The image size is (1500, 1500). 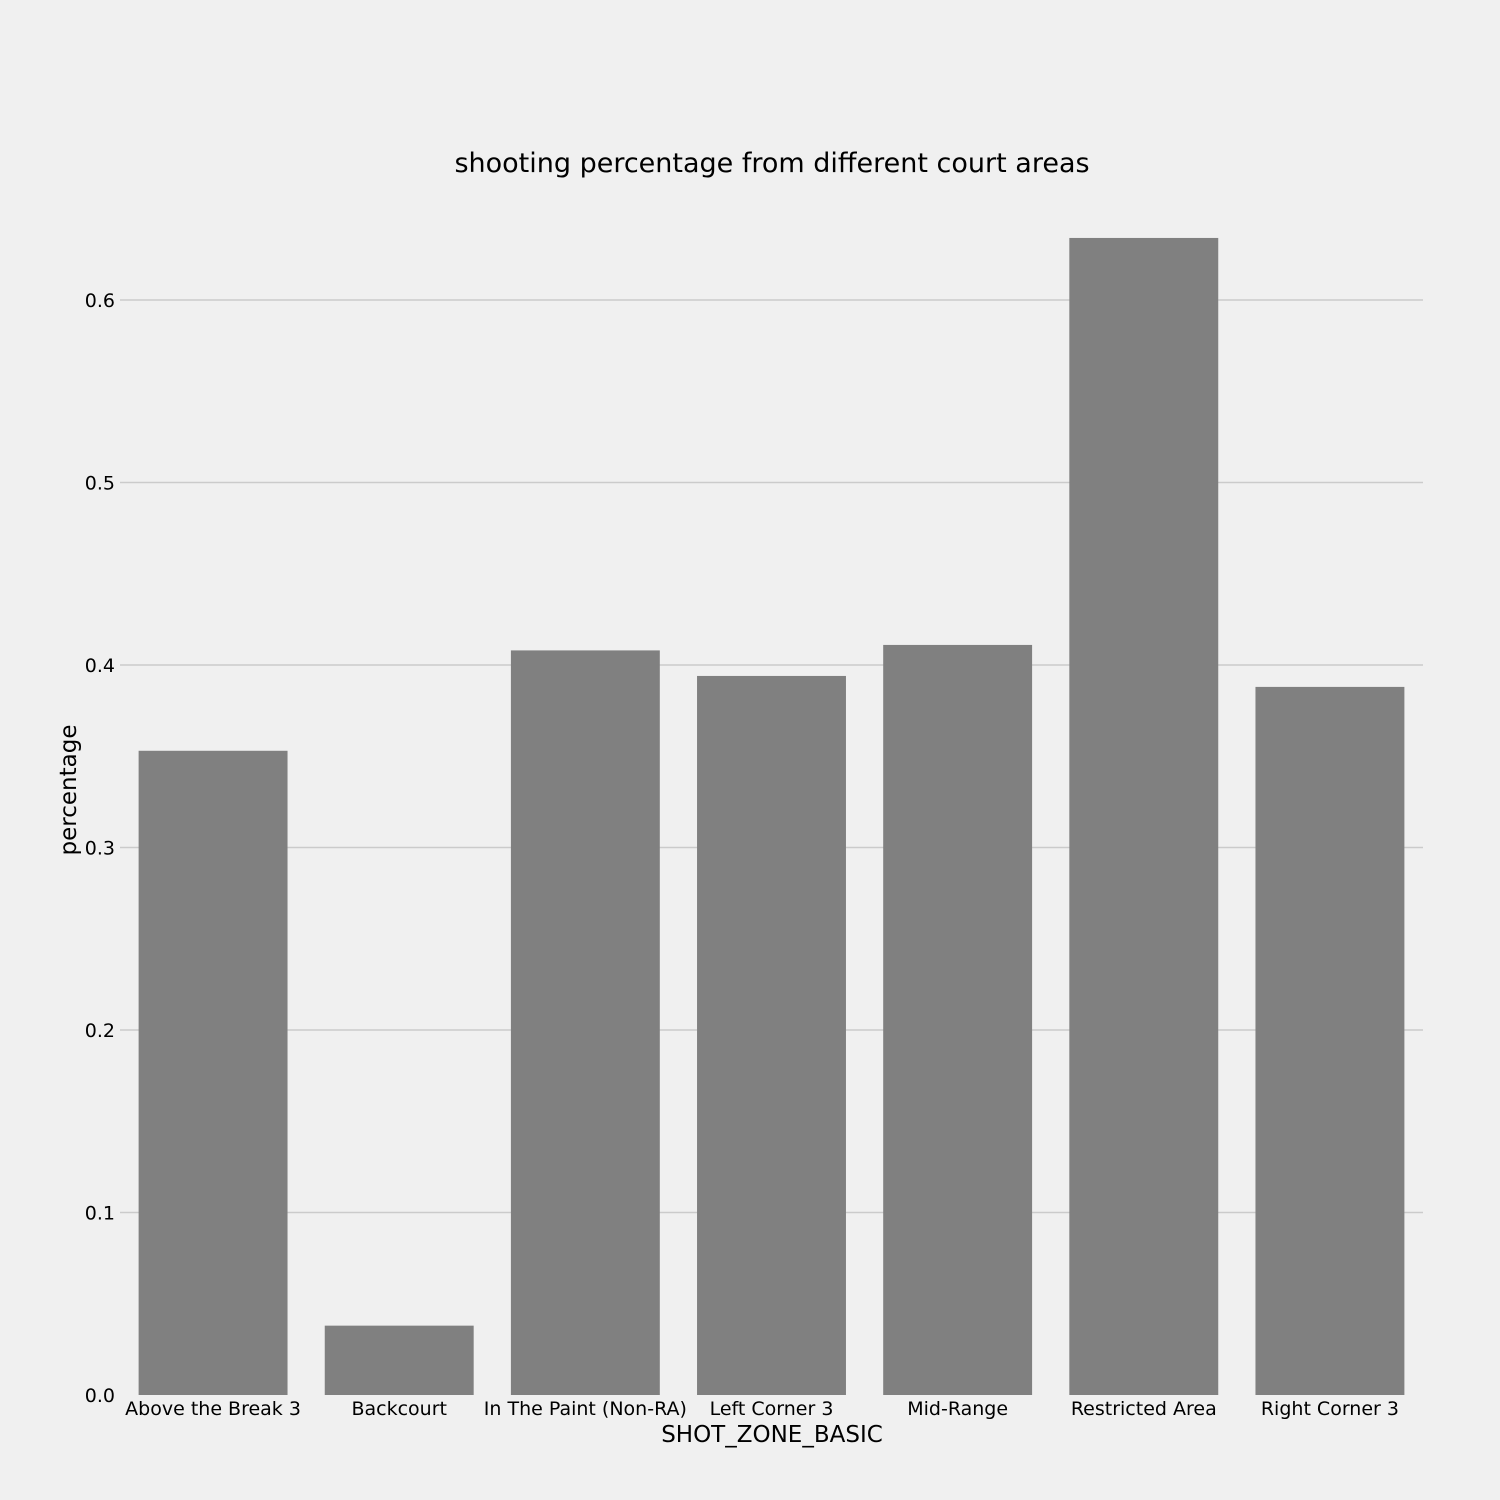 I want to click on x-tick-label: Above the Break 3, so click(x=213, y=1409).